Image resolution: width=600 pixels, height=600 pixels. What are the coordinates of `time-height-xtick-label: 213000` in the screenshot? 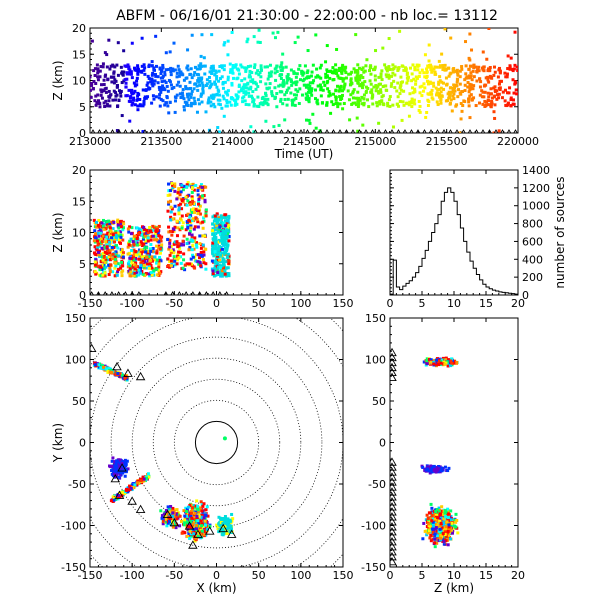 It's located at (90, 141).